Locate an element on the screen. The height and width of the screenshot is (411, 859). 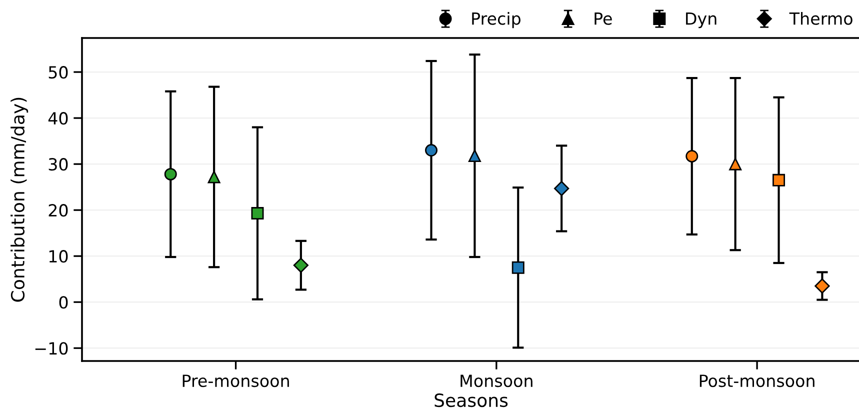
legend-label: Thermo is located at coordinates (820, 18).